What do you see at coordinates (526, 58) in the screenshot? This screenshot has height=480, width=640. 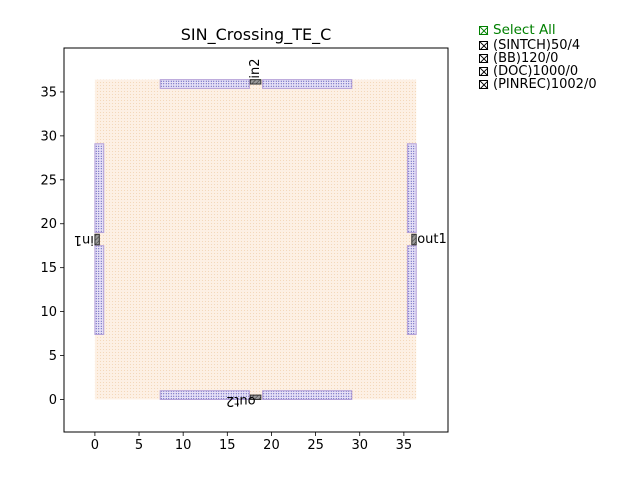 I see `layer-label: (BB)120/0` at bounding box center [526, 58].